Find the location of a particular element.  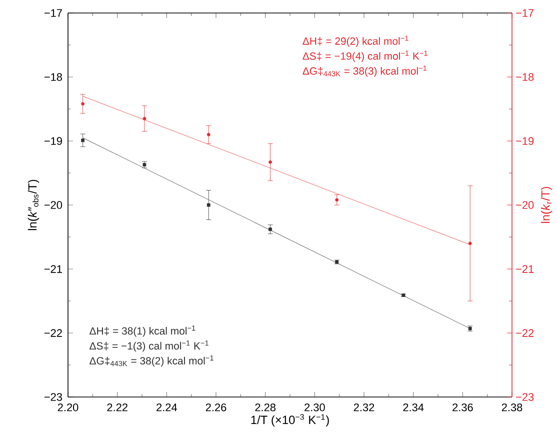

y-tick-label: −18 is located at coordinates (53, 77).